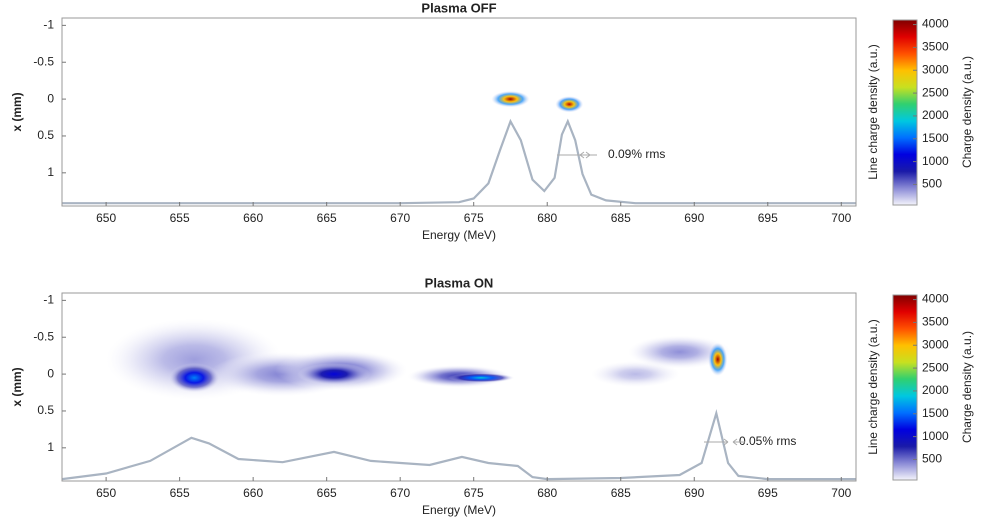  Describe the element at coordinates (767, 441) in the screenshot. I see `annotation: 0.05% rms` at that location.